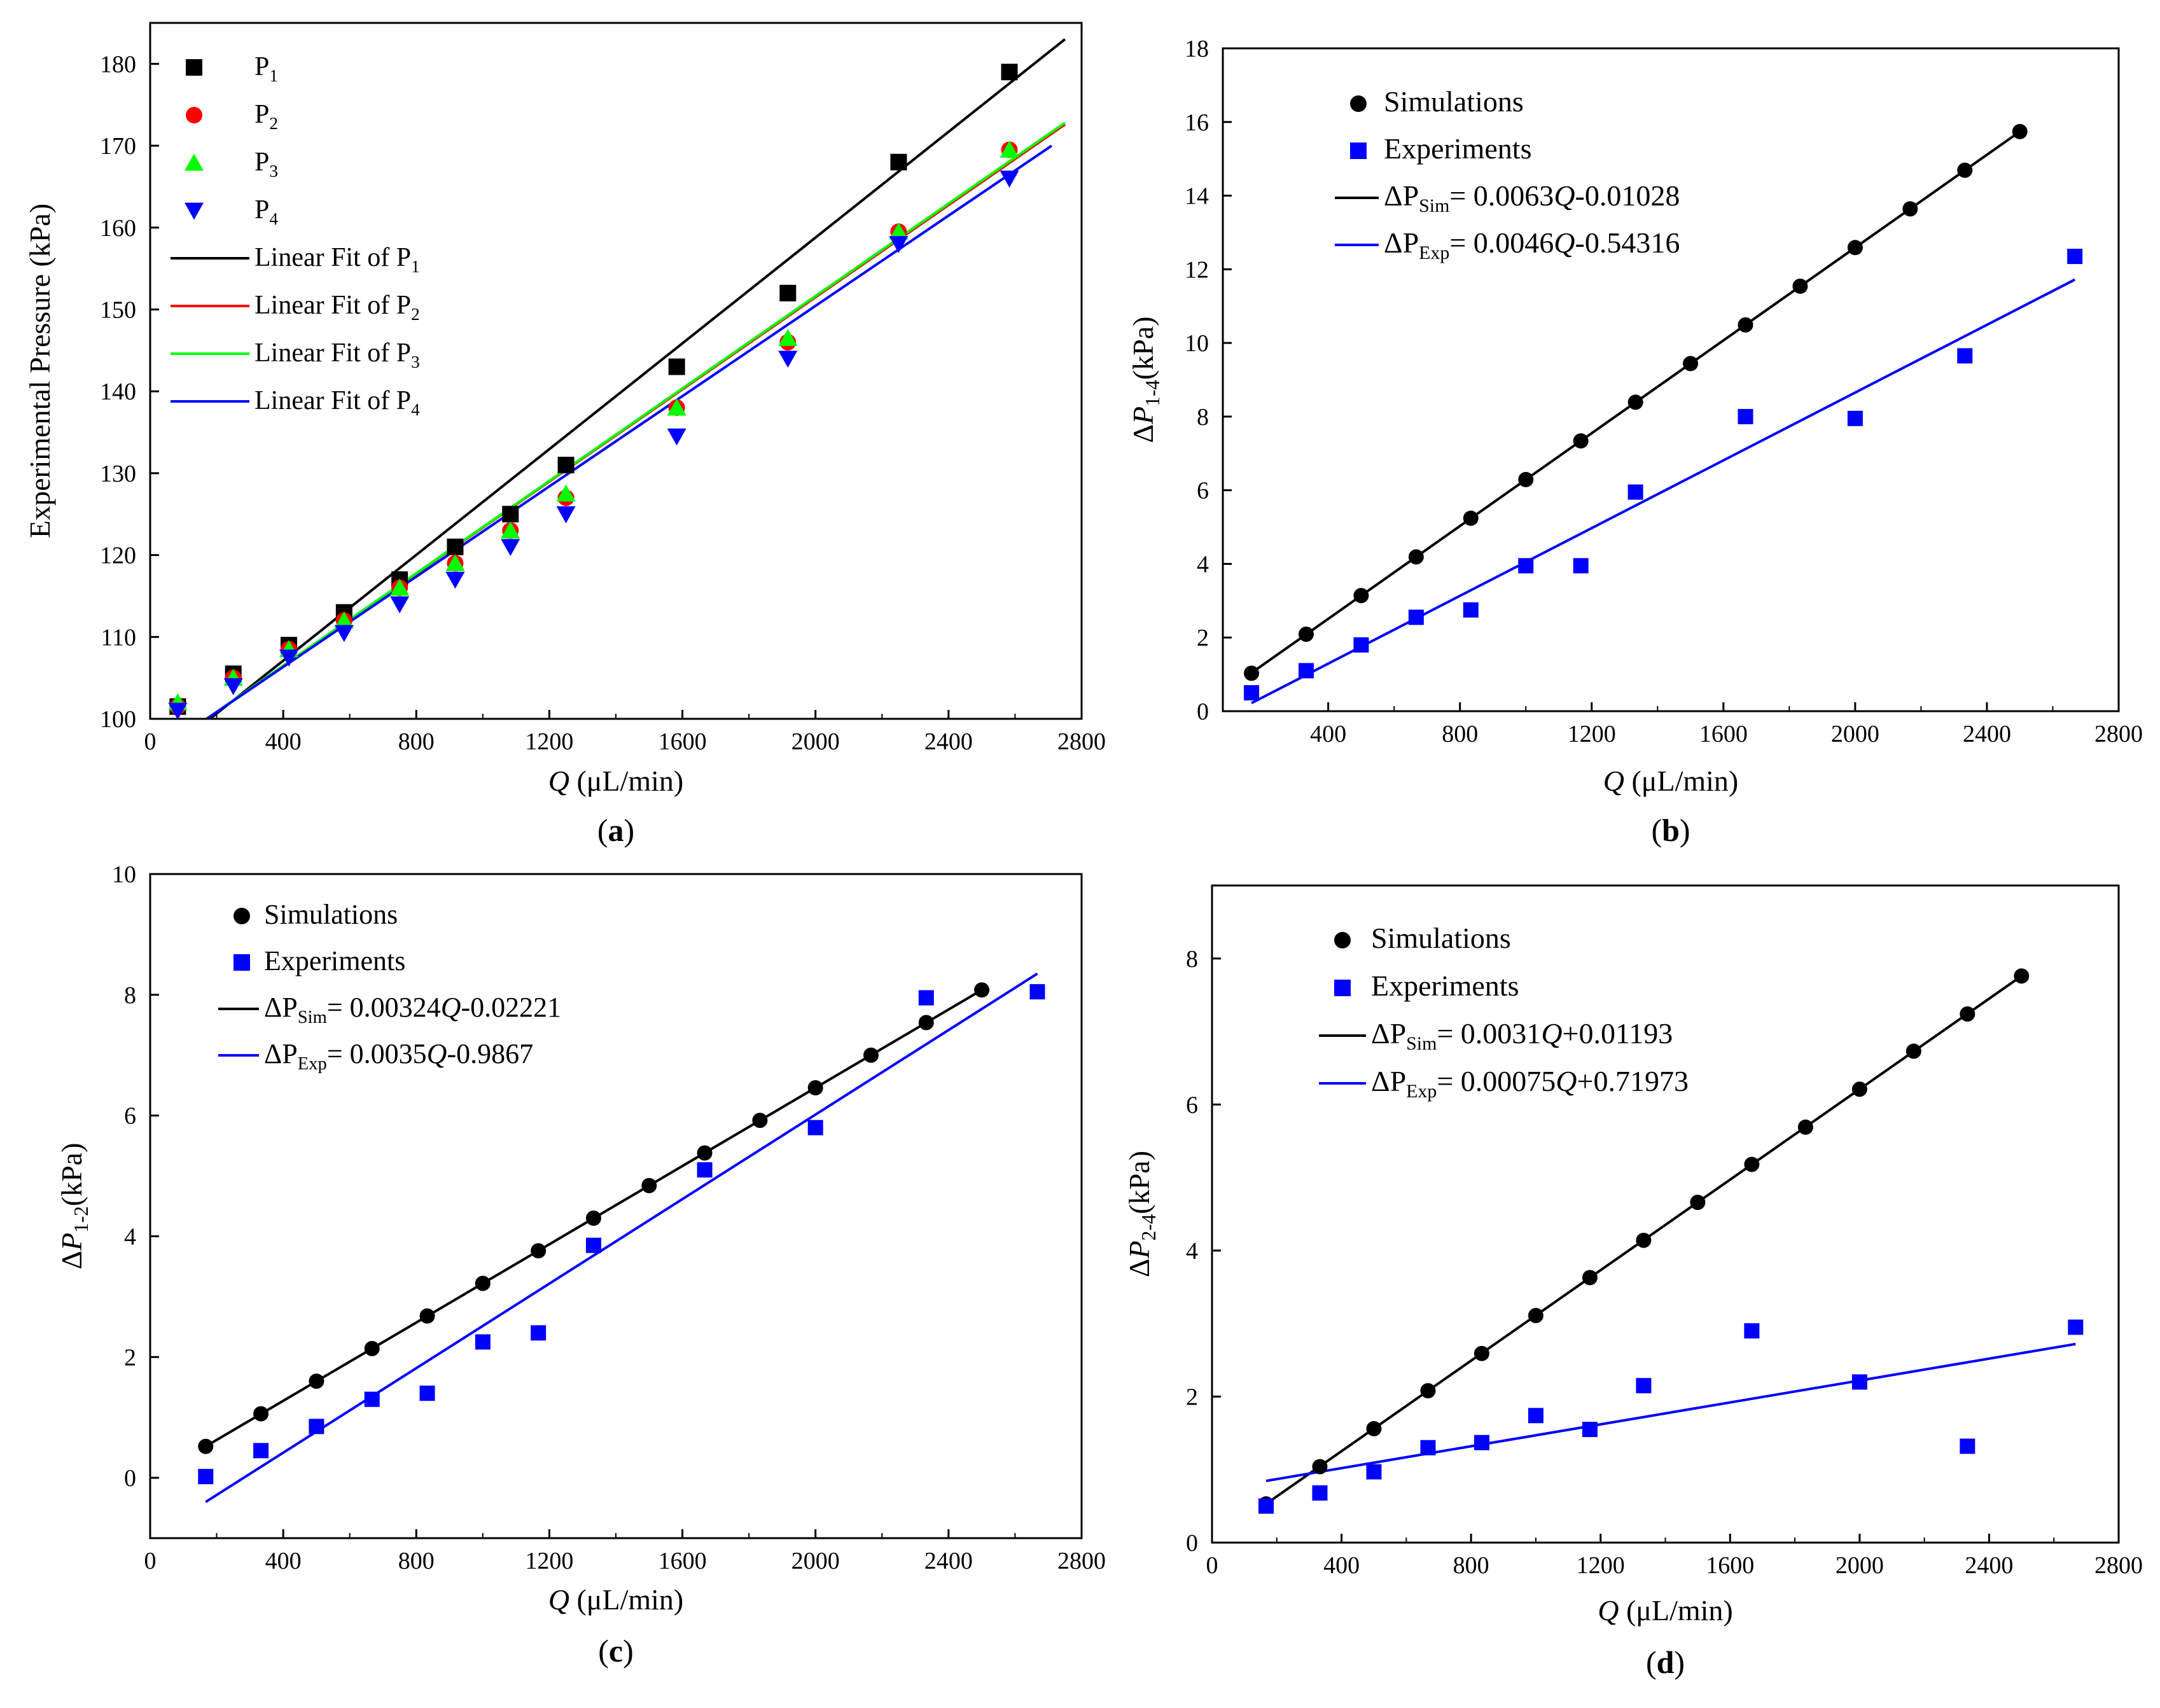  Describe the element at coordinates (1197, 196) in the screenshot. I see `y-tick-label: 14` at that location.